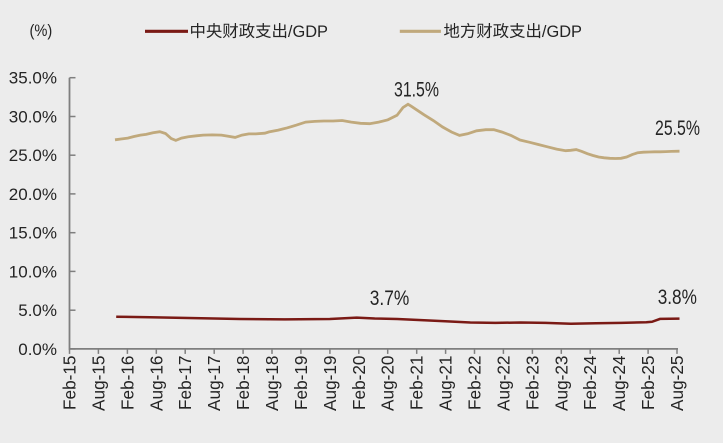 This screenshot has width=723, height=443. What do you see at coordinates (98, 383) in the screenshot?
I see `svg-text: Aug-15` at bounding box center [98, 383].